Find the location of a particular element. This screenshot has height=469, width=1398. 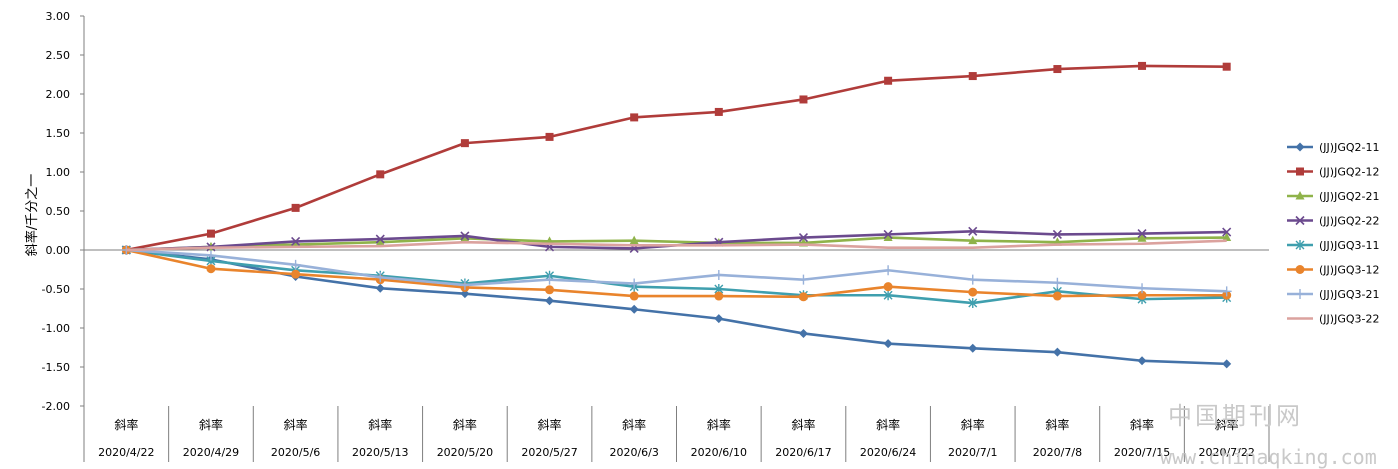

legend-label: (JJ)JGQ3-21 is located at coordinates (1349, 294).